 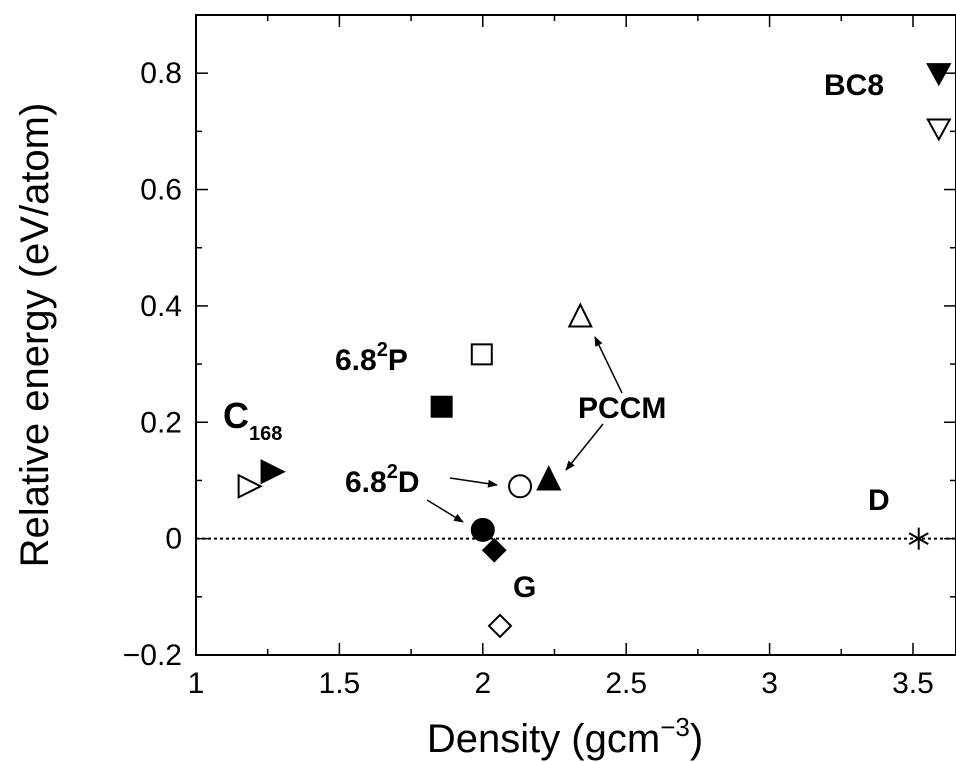 I want to click on x-tick-label: 3, so click(x=769, y=683).